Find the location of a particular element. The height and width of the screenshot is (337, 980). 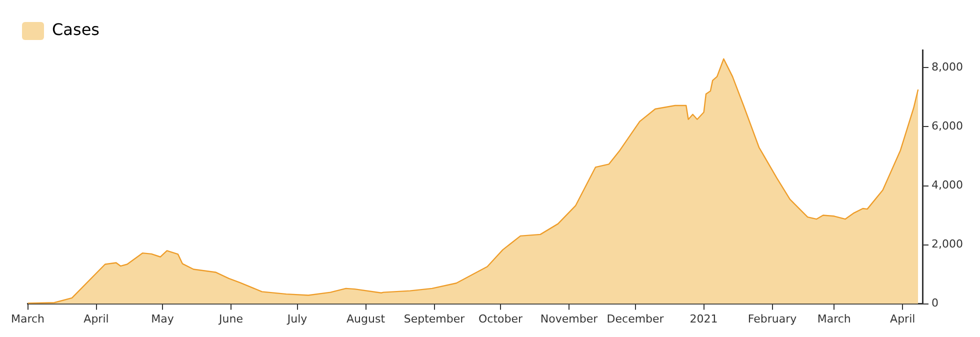

x-tick-label: February is located at coordinates (773, 319).